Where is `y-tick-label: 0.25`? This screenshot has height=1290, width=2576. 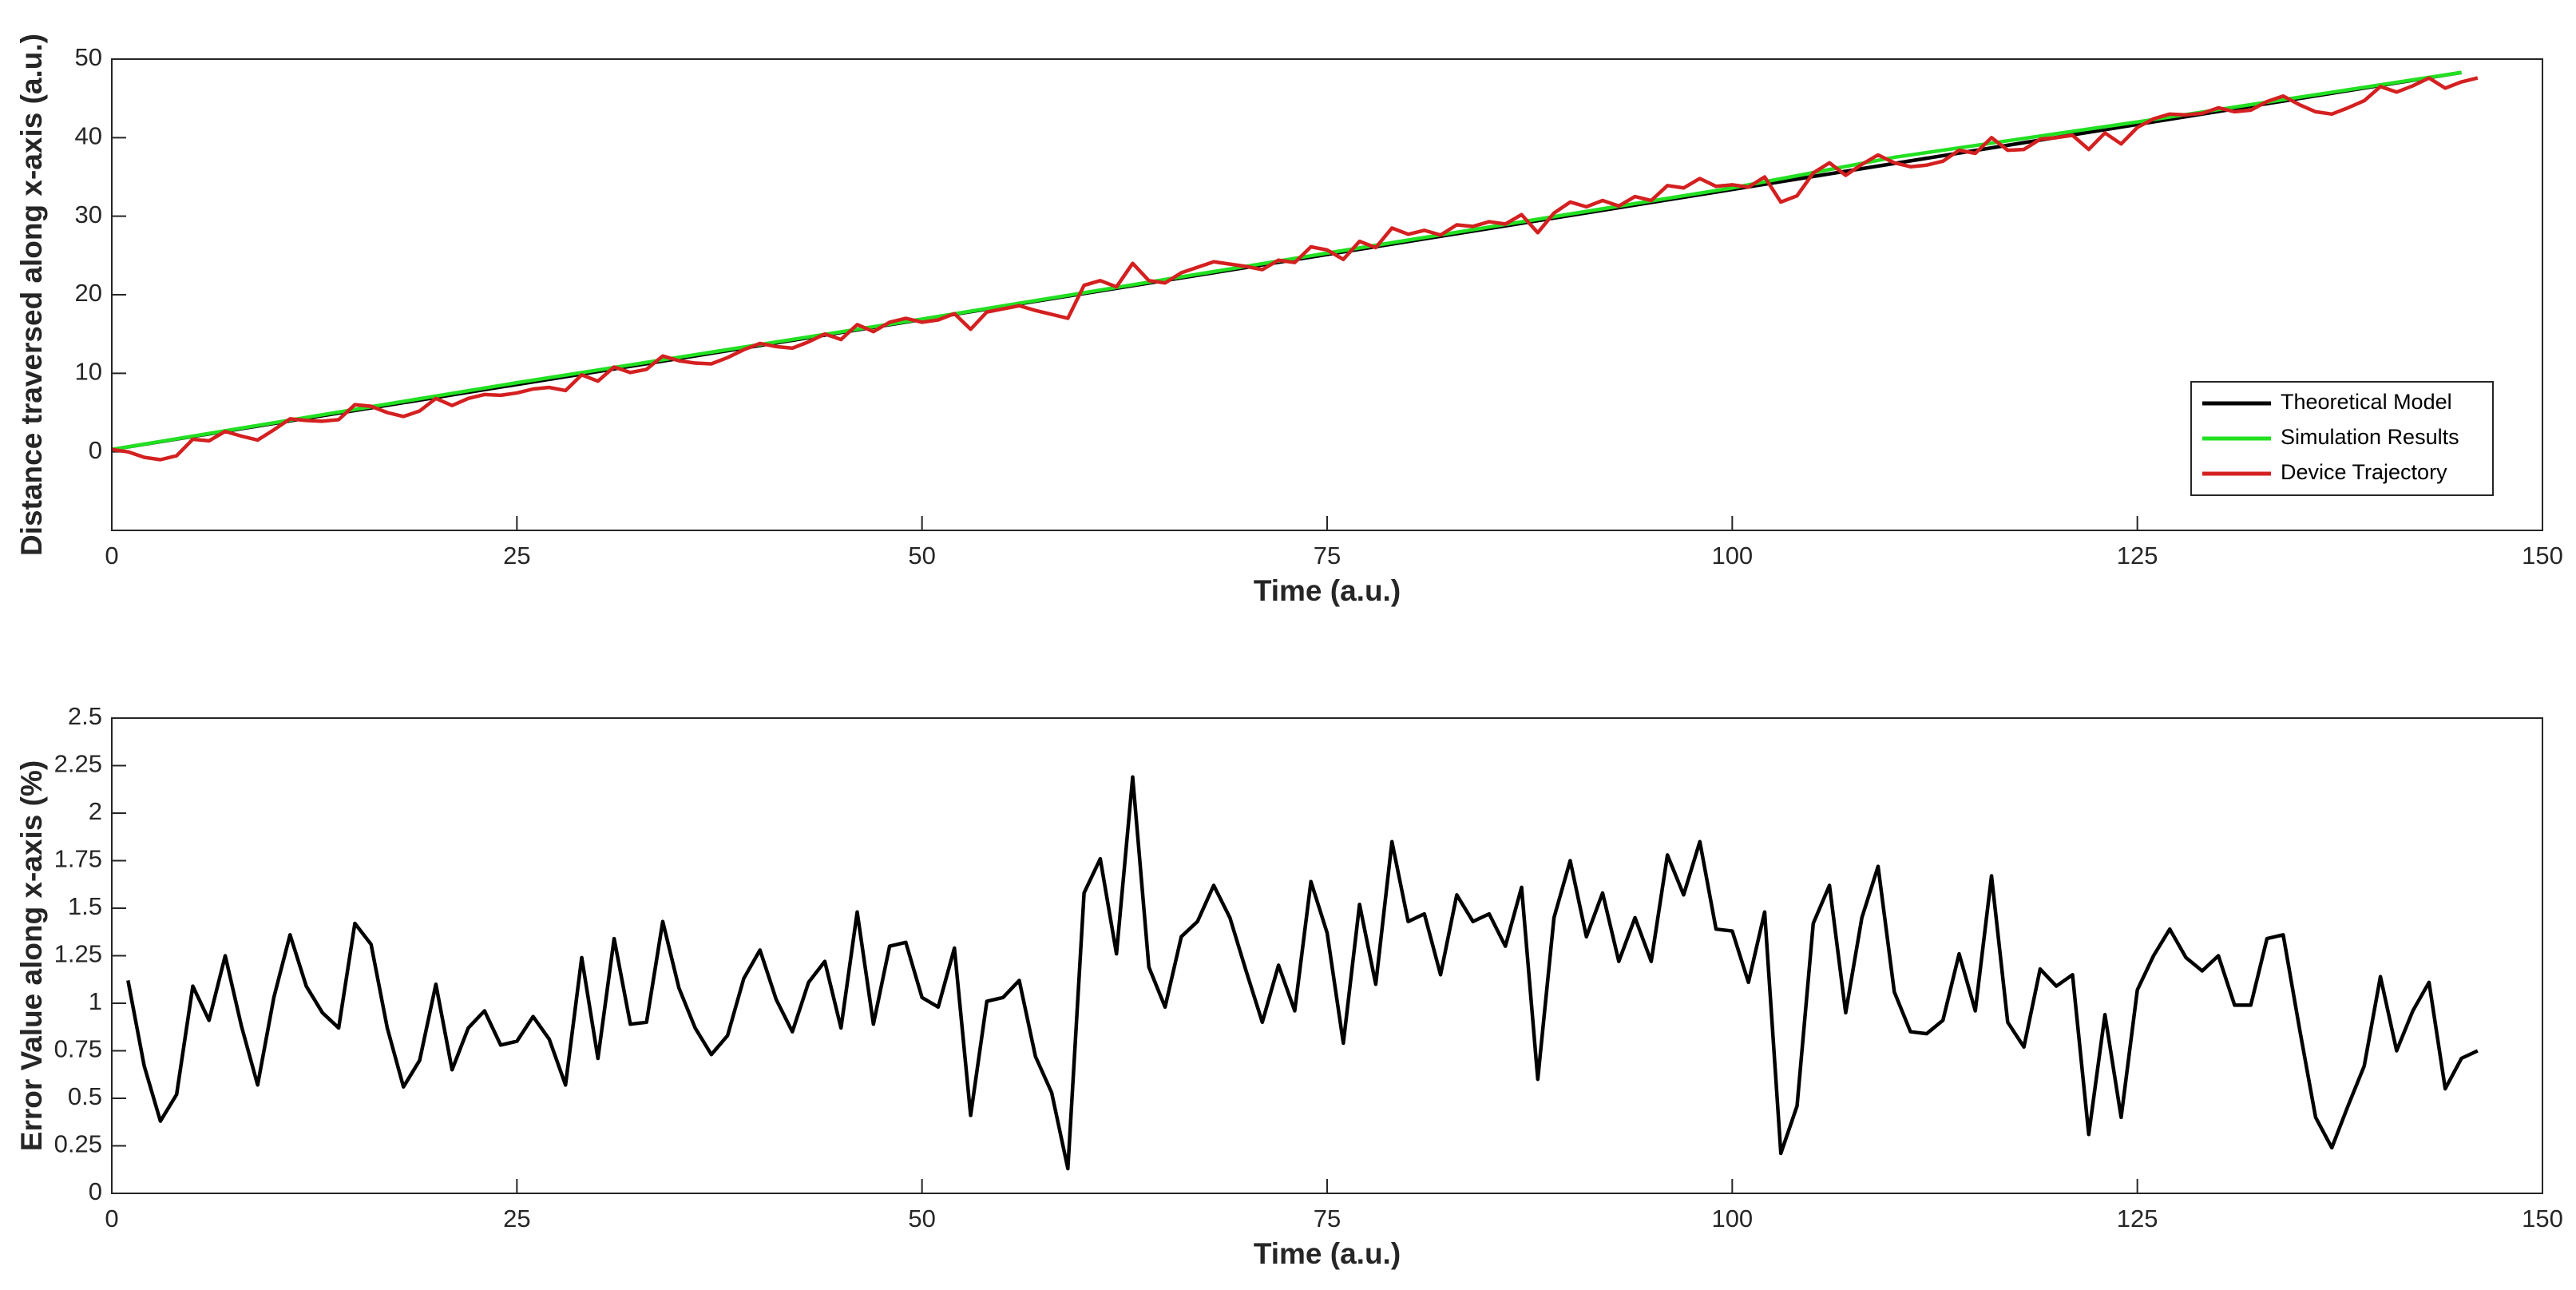
y-tick-label: 0.25 is located at coordinates (78, 1144).